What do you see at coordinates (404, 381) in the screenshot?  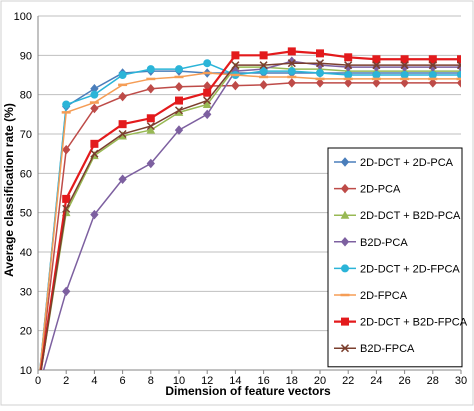 I see `x-tick-label: 26` at bounding box center [404, 381].